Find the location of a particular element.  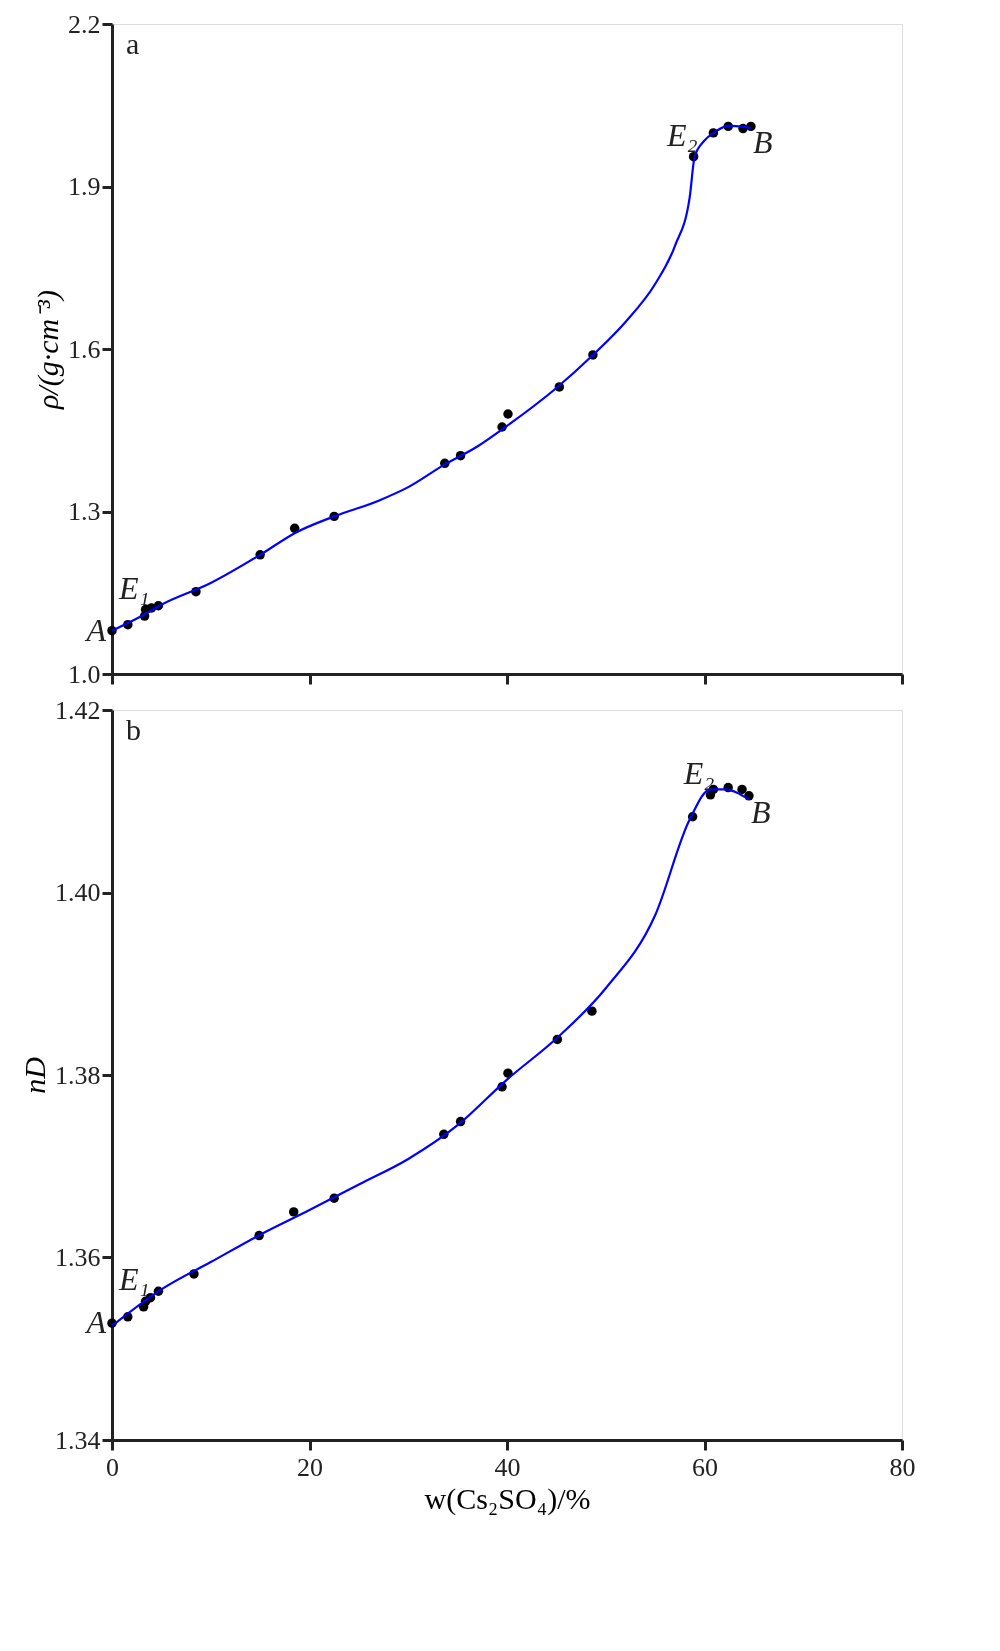

y-tick-label: 1.6 is located at coordinates (84, 349).